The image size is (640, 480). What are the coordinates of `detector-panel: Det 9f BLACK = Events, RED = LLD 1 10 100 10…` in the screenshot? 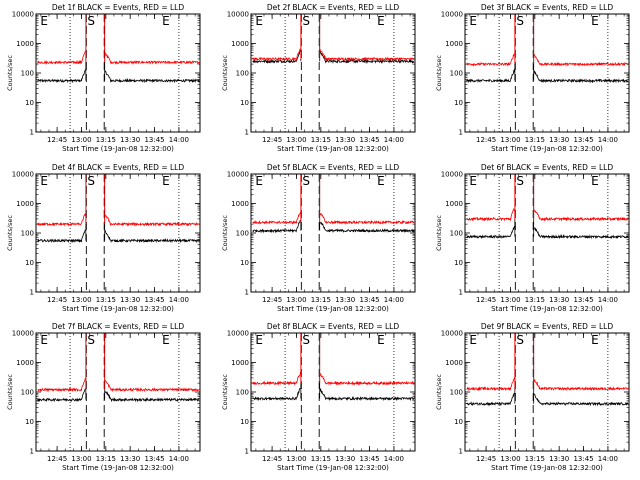 It's located at (532, 397).